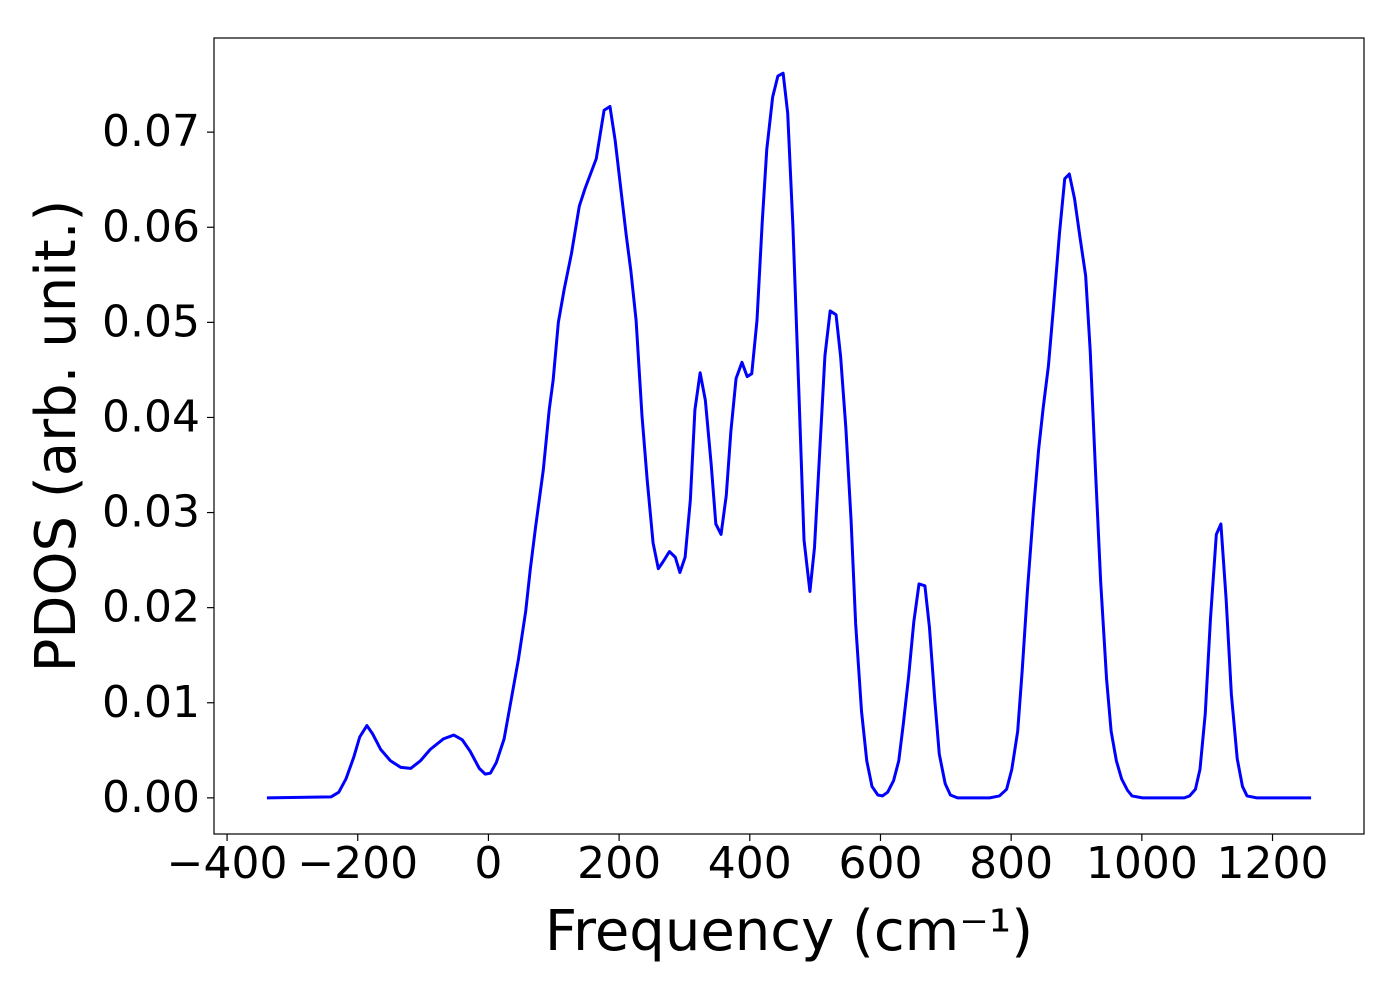  Describe the element at coordinates (227, 863) in the screenshot. I see `x-tick-label: −400` at that location.